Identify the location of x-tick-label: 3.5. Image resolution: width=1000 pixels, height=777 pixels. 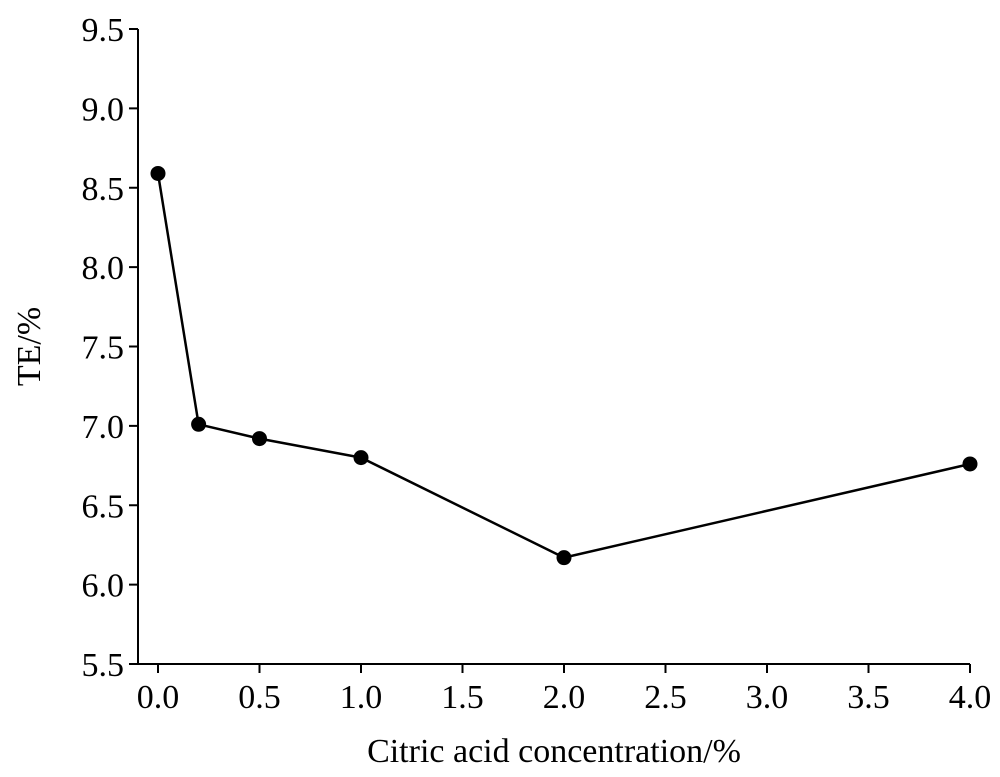
(868, 697).